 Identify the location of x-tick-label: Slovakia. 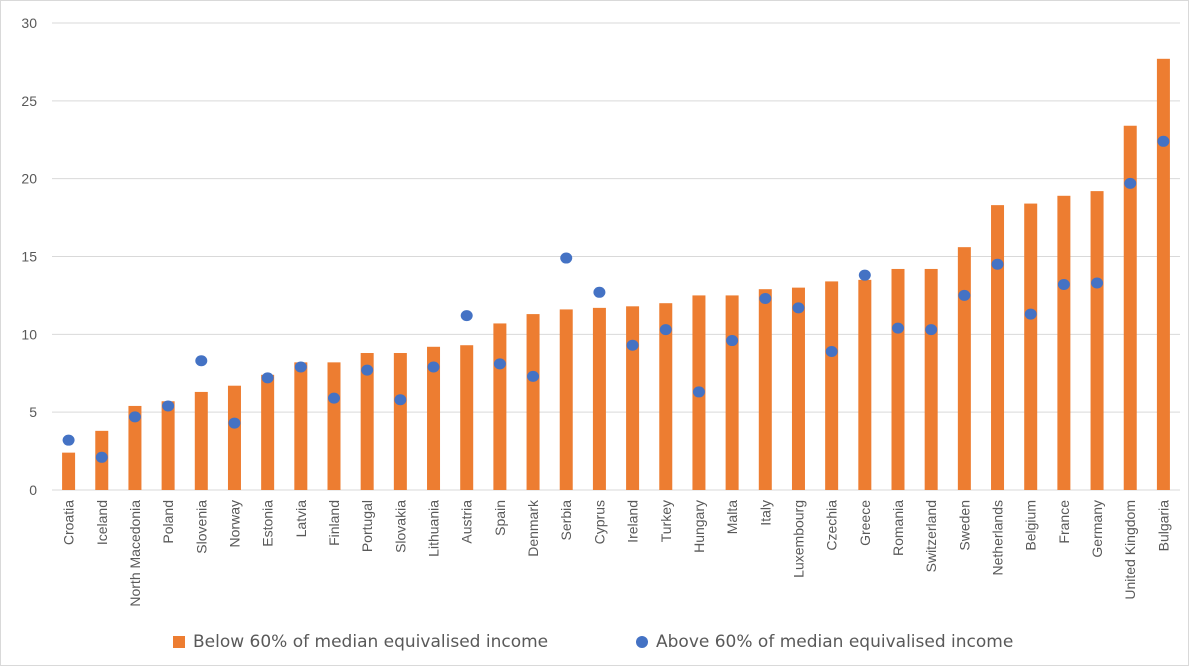
(400, 526).